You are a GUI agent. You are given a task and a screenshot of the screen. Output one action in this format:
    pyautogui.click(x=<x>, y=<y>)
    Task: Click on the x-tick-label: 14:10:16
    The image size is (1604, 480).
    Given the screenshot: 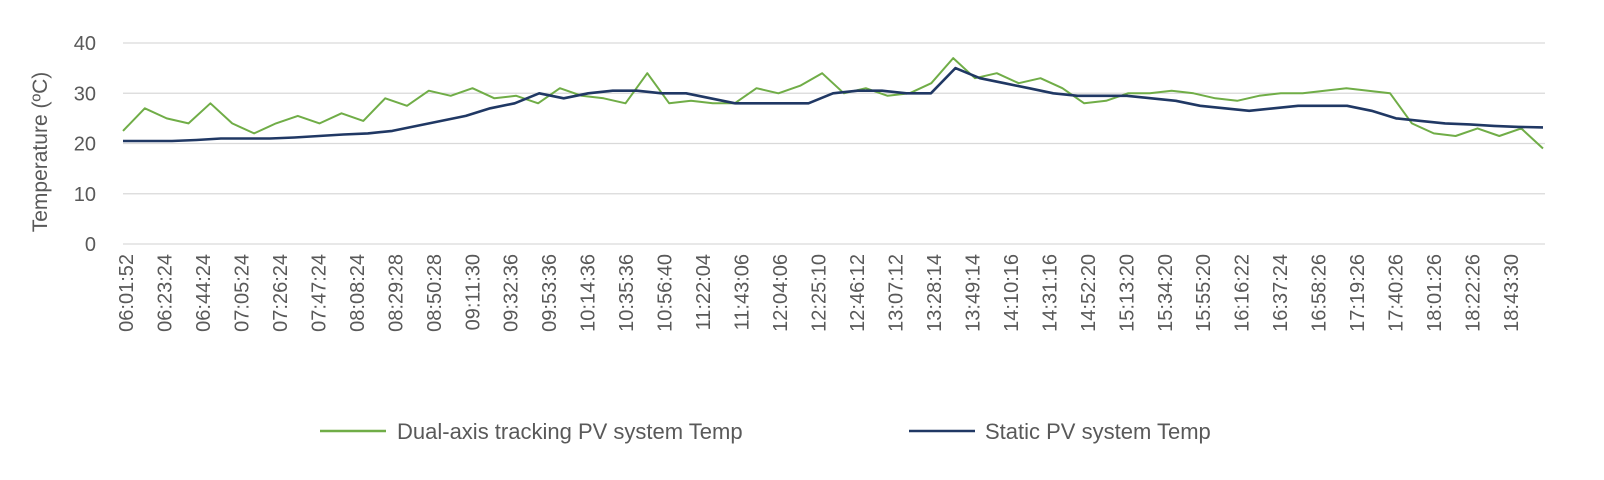 What is the action you would take?
    pyautogui.click(x=1012, y=293)
    